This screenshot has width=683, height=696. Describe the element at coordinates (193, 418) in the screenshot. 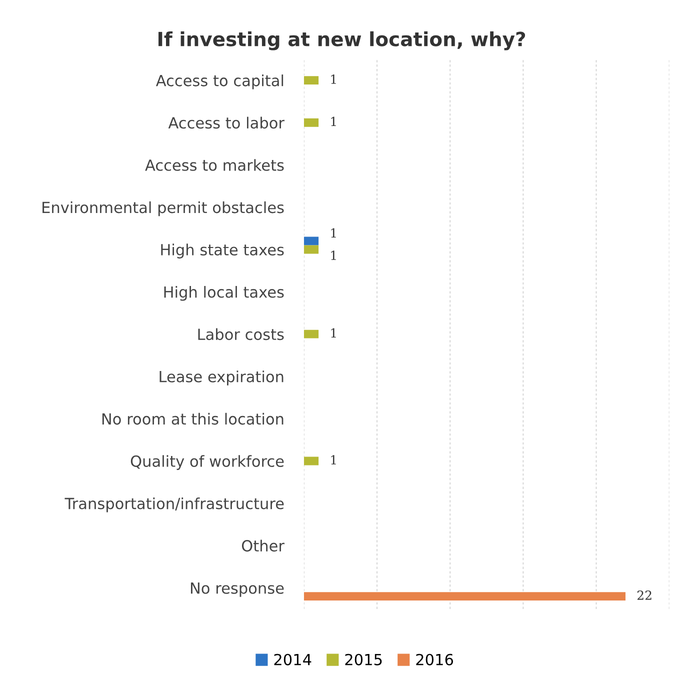

I see `y-tick-label: No room at this location` at that location.